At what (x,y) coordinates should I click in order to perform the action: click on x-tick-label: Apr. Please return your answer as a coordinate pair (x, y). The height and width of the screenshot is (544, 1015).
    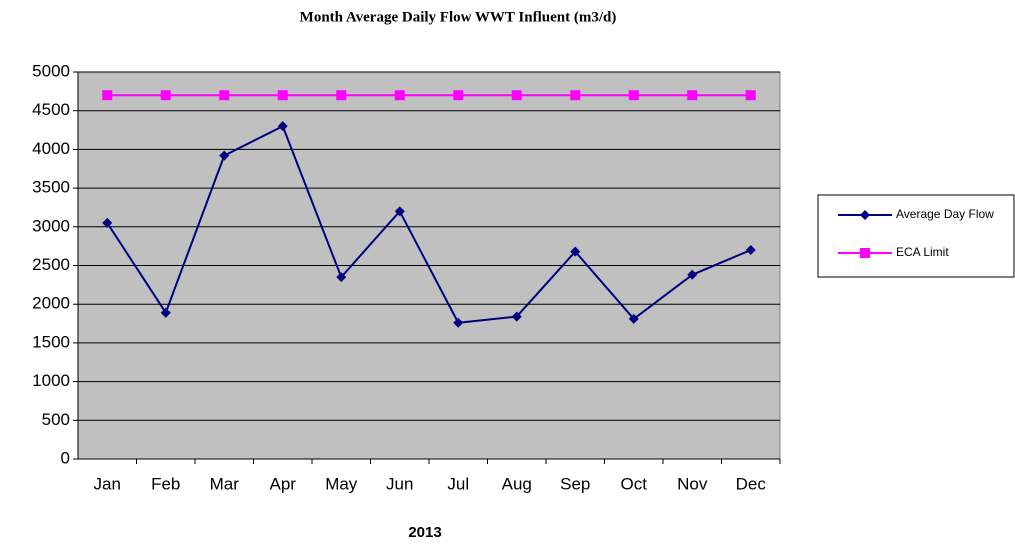
    Looking at the image, I should click on (283, 483).